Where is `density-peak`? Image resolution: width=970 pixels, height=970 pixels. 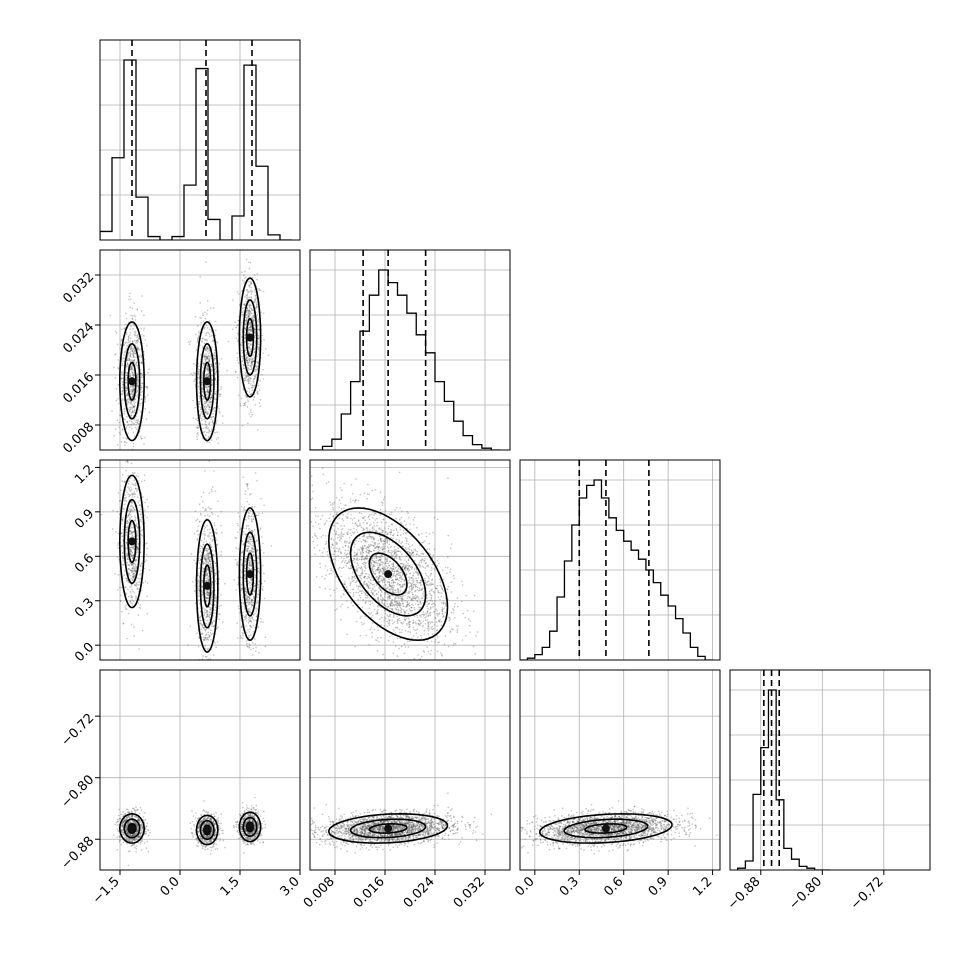 density-peak is located at coordinates (132, 381).